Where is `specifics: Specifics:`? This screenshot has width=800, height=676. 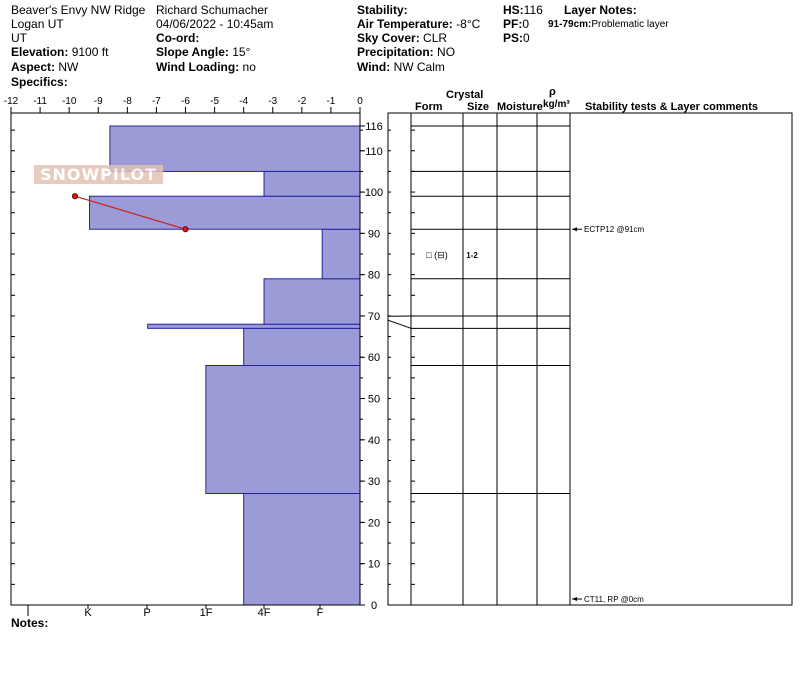 specifics: Specifics: is located at coordinates (39, 82).